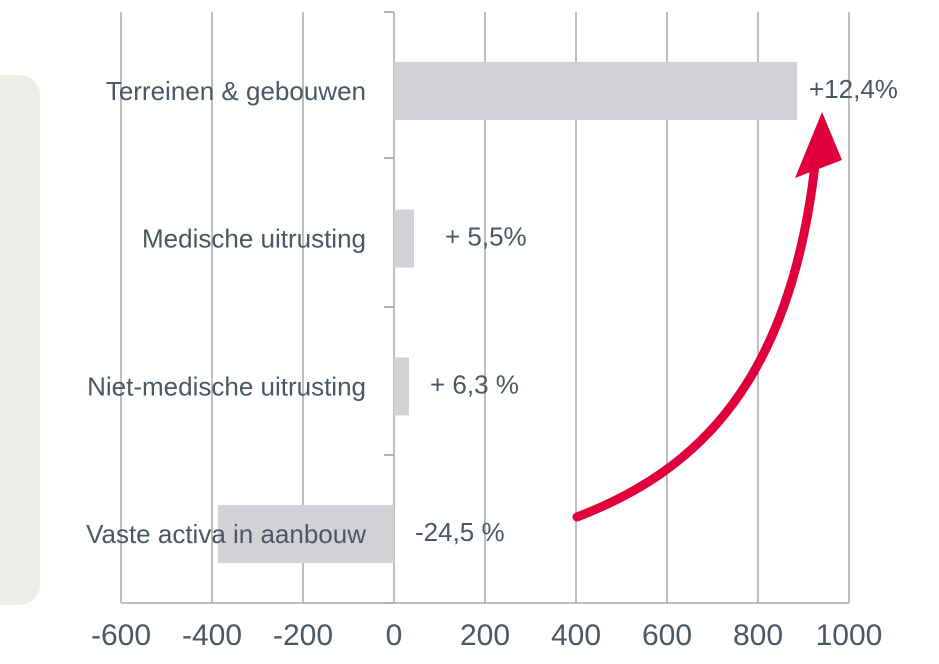 The image size is (939, 664). What do you see at coordinates (485, 635) in the screenshot?
I see `x-tick-label: 200` at bounding box center [485, 635].